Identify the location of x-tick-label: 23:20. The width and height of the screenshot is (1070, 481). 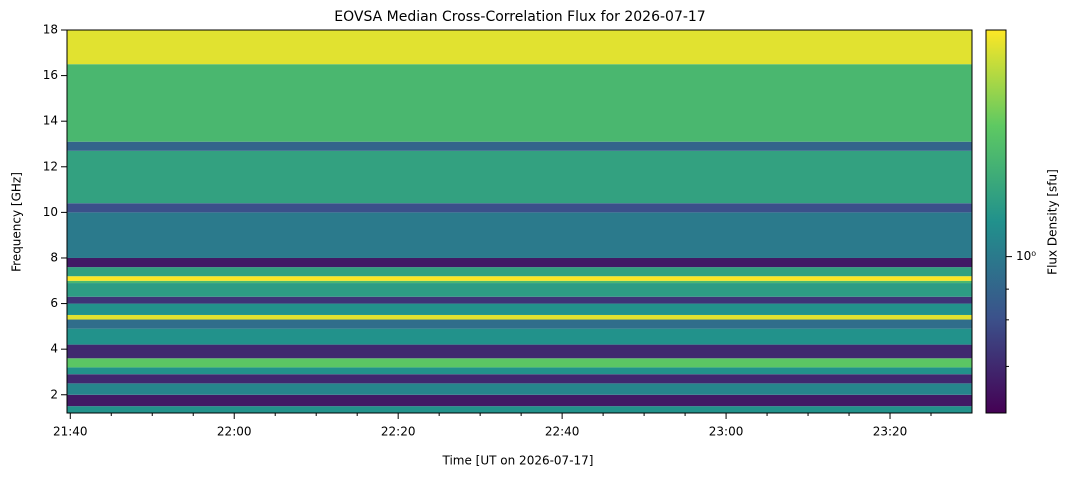
(890, 432).